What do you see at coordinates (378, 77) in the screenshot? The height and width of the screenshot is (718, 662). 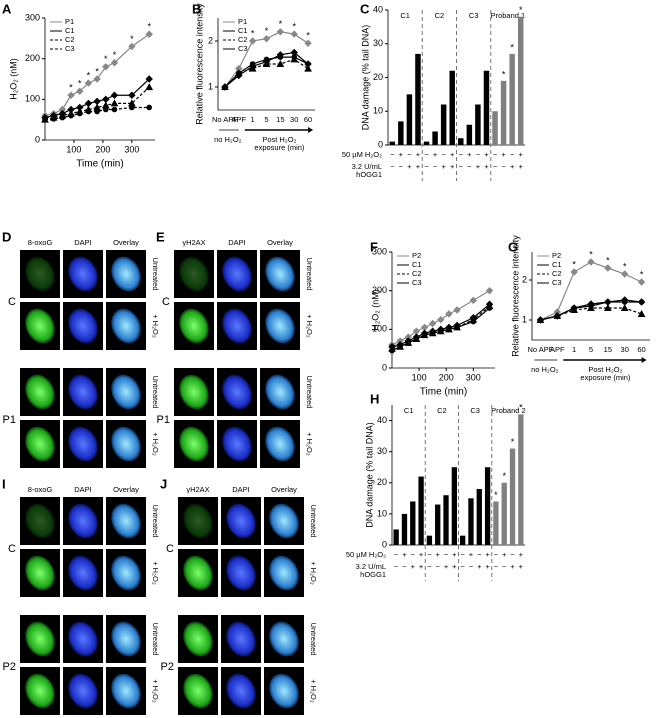 I see `y-tick-label: 20` at bounding box center [378, 77].